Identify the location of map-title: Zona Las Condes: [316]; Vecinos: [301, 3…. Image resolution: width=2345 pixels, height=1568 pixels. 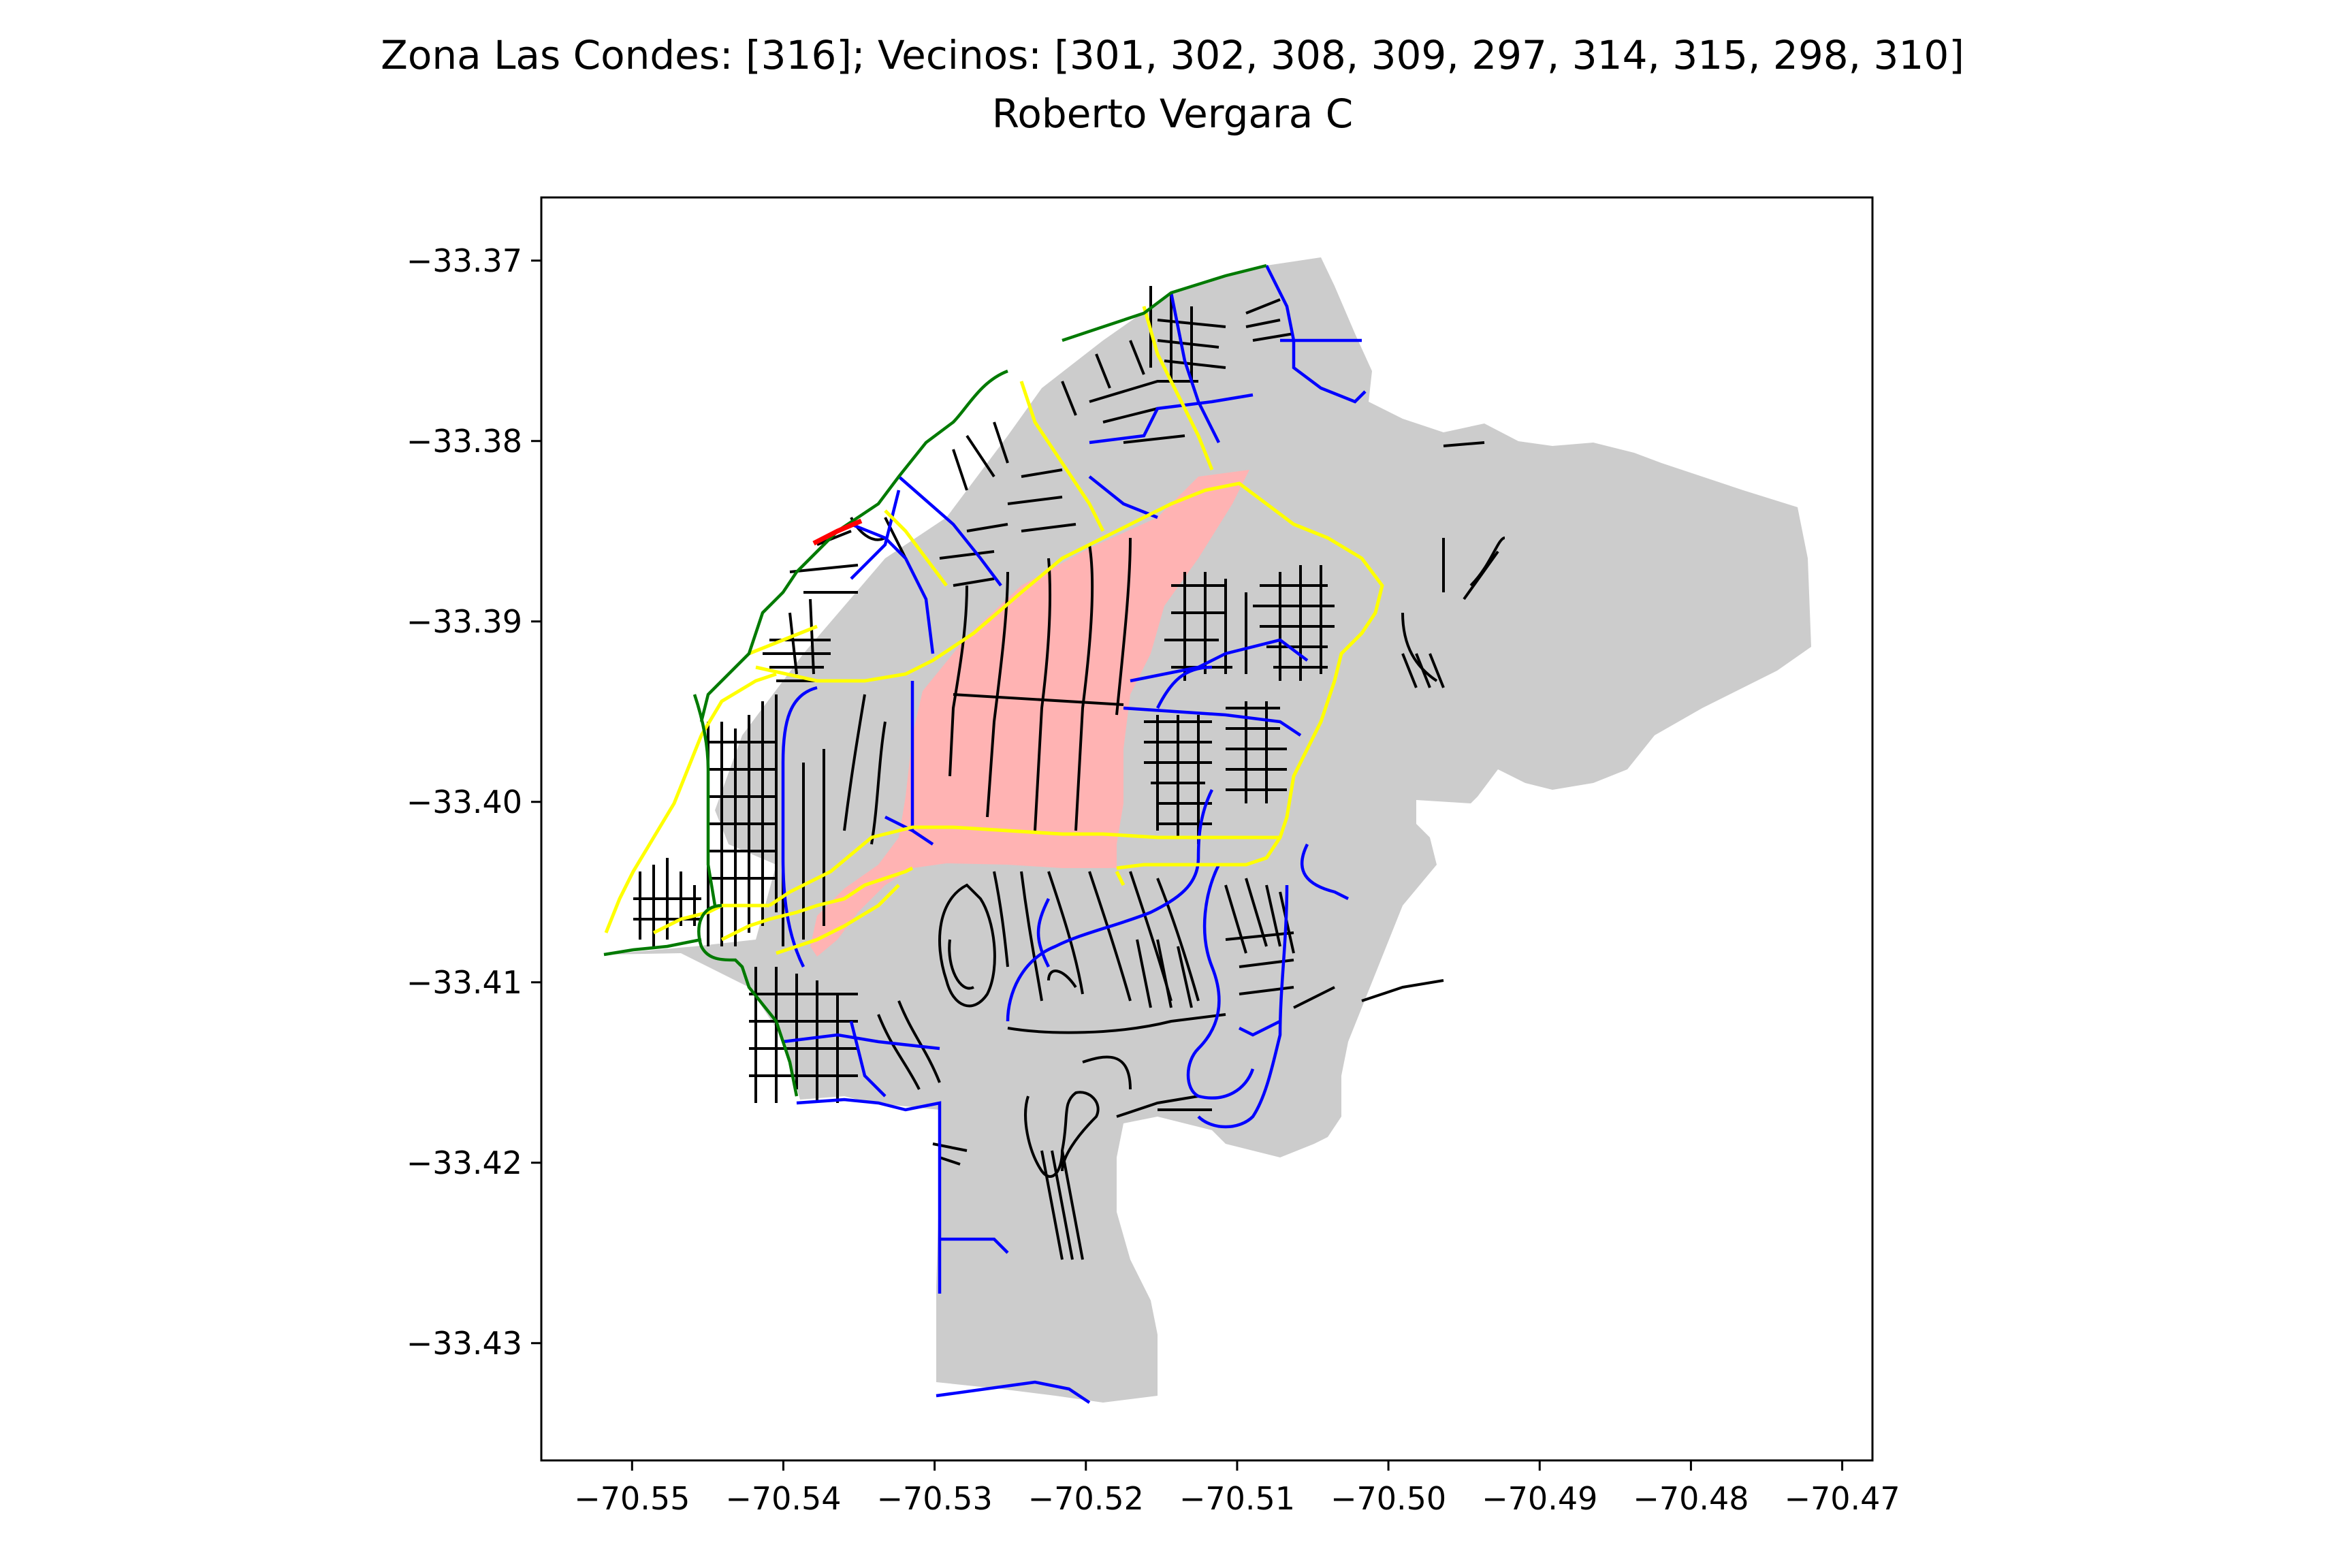
(1172, 55).